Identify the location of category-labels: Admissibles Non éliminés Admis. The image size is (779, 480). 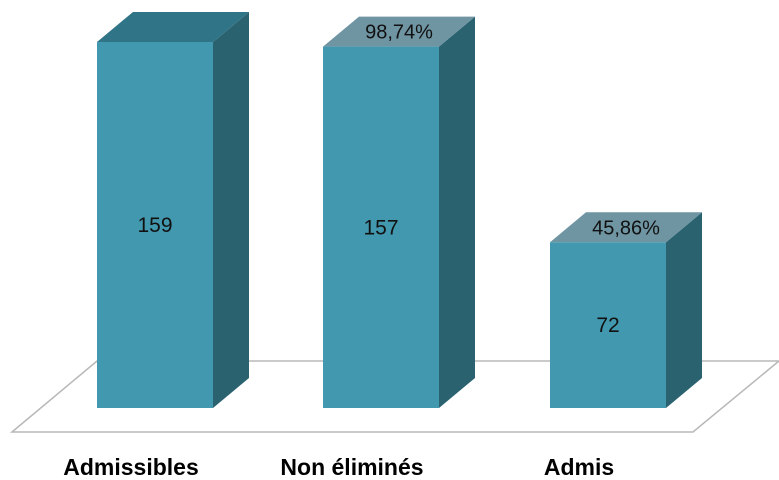
(338, 467).